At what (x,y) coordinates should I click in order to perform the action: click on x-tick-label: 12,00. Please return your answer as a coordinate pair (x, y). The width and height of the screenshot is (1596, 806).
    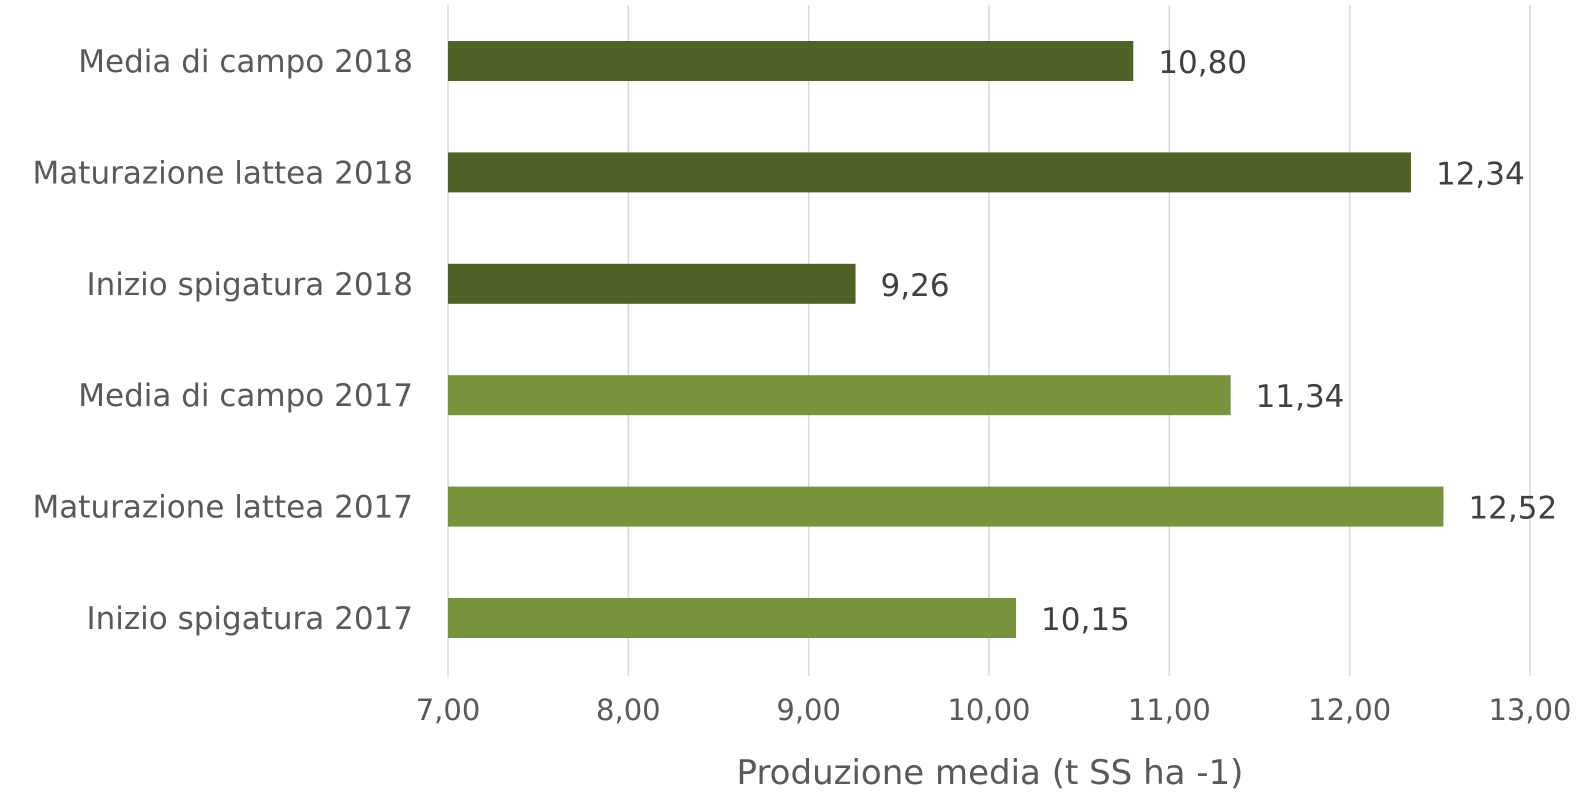
    Looking at the image, I should click on (1349, 710).